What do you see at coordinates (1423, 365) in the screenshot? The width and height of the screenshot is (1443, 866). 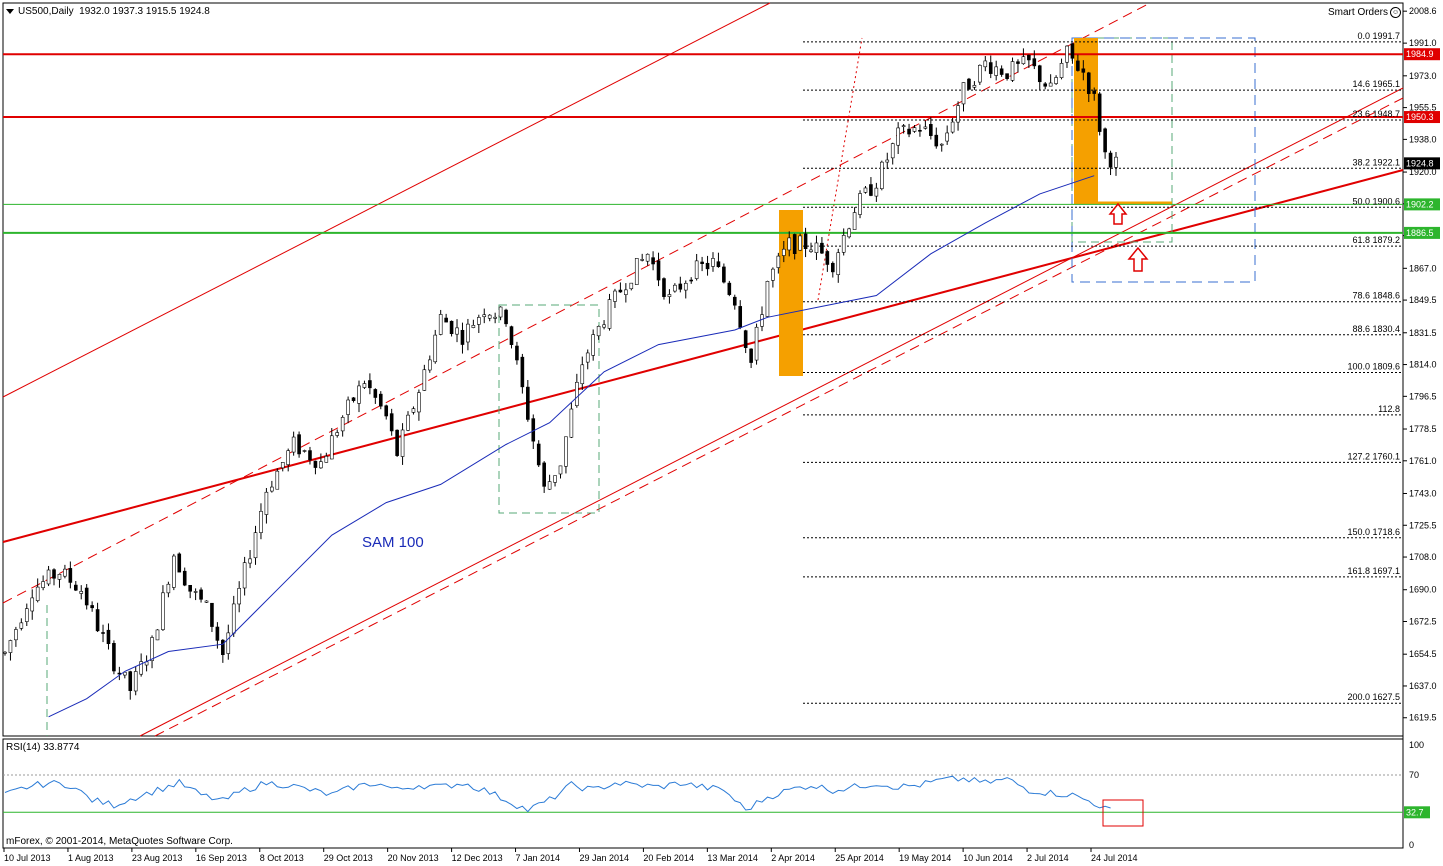 I see `price-tick-label: 1814.0` at bounding box center [1423, 365].